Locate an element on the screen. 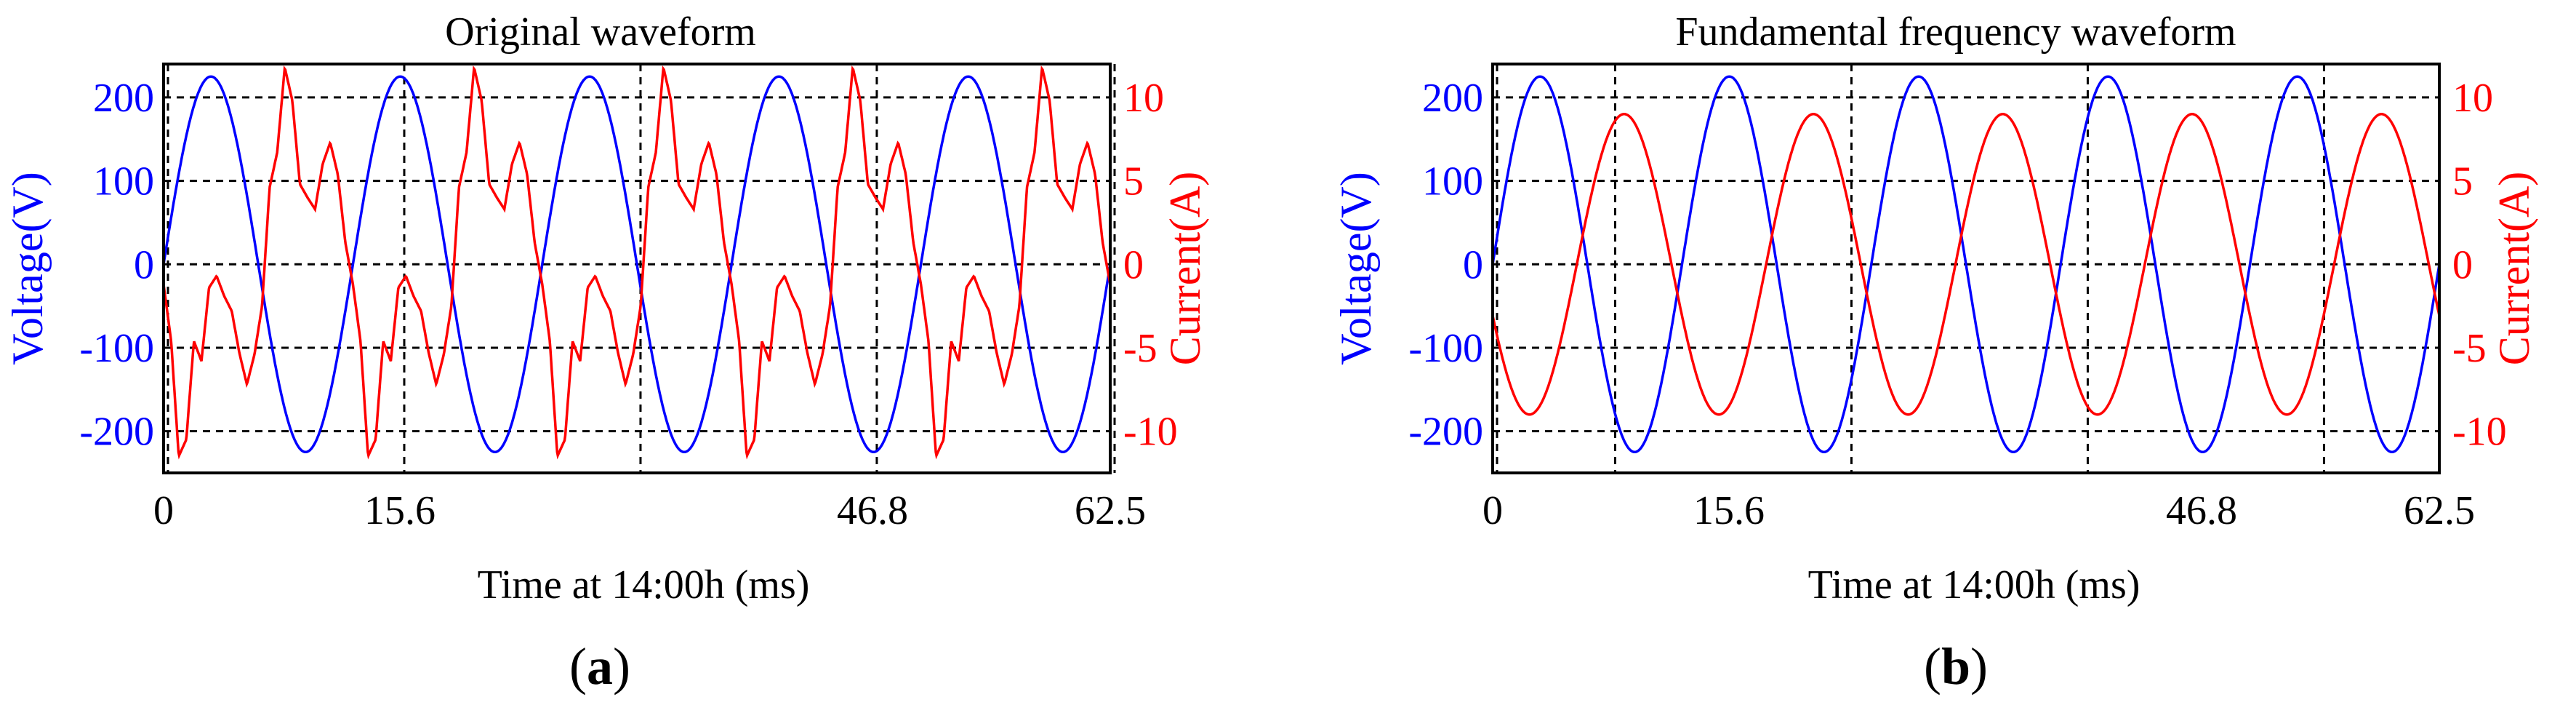 This screenshot has width=2576, height=705. panel-label: (b) is located at coordinates (1956, 666).